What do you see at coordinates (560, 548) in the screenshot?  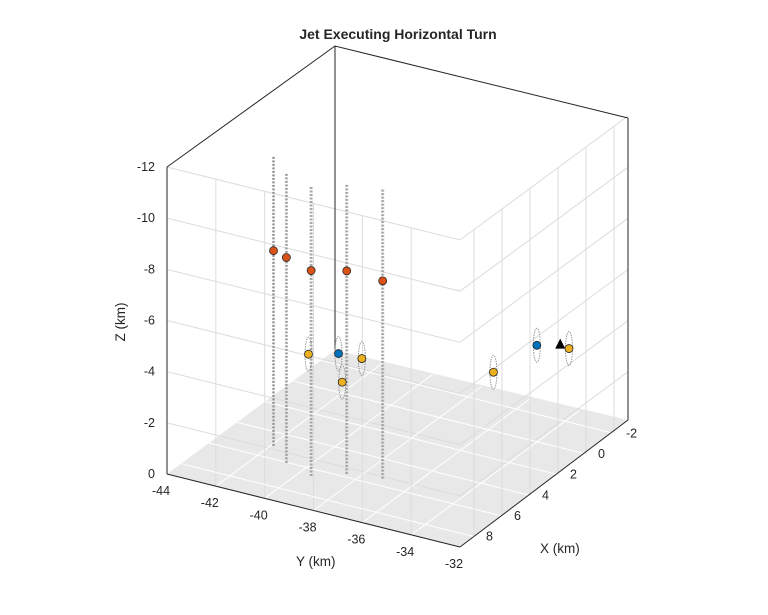 I see `x-axis-label: X (km)` at bounding box center [560, 548].